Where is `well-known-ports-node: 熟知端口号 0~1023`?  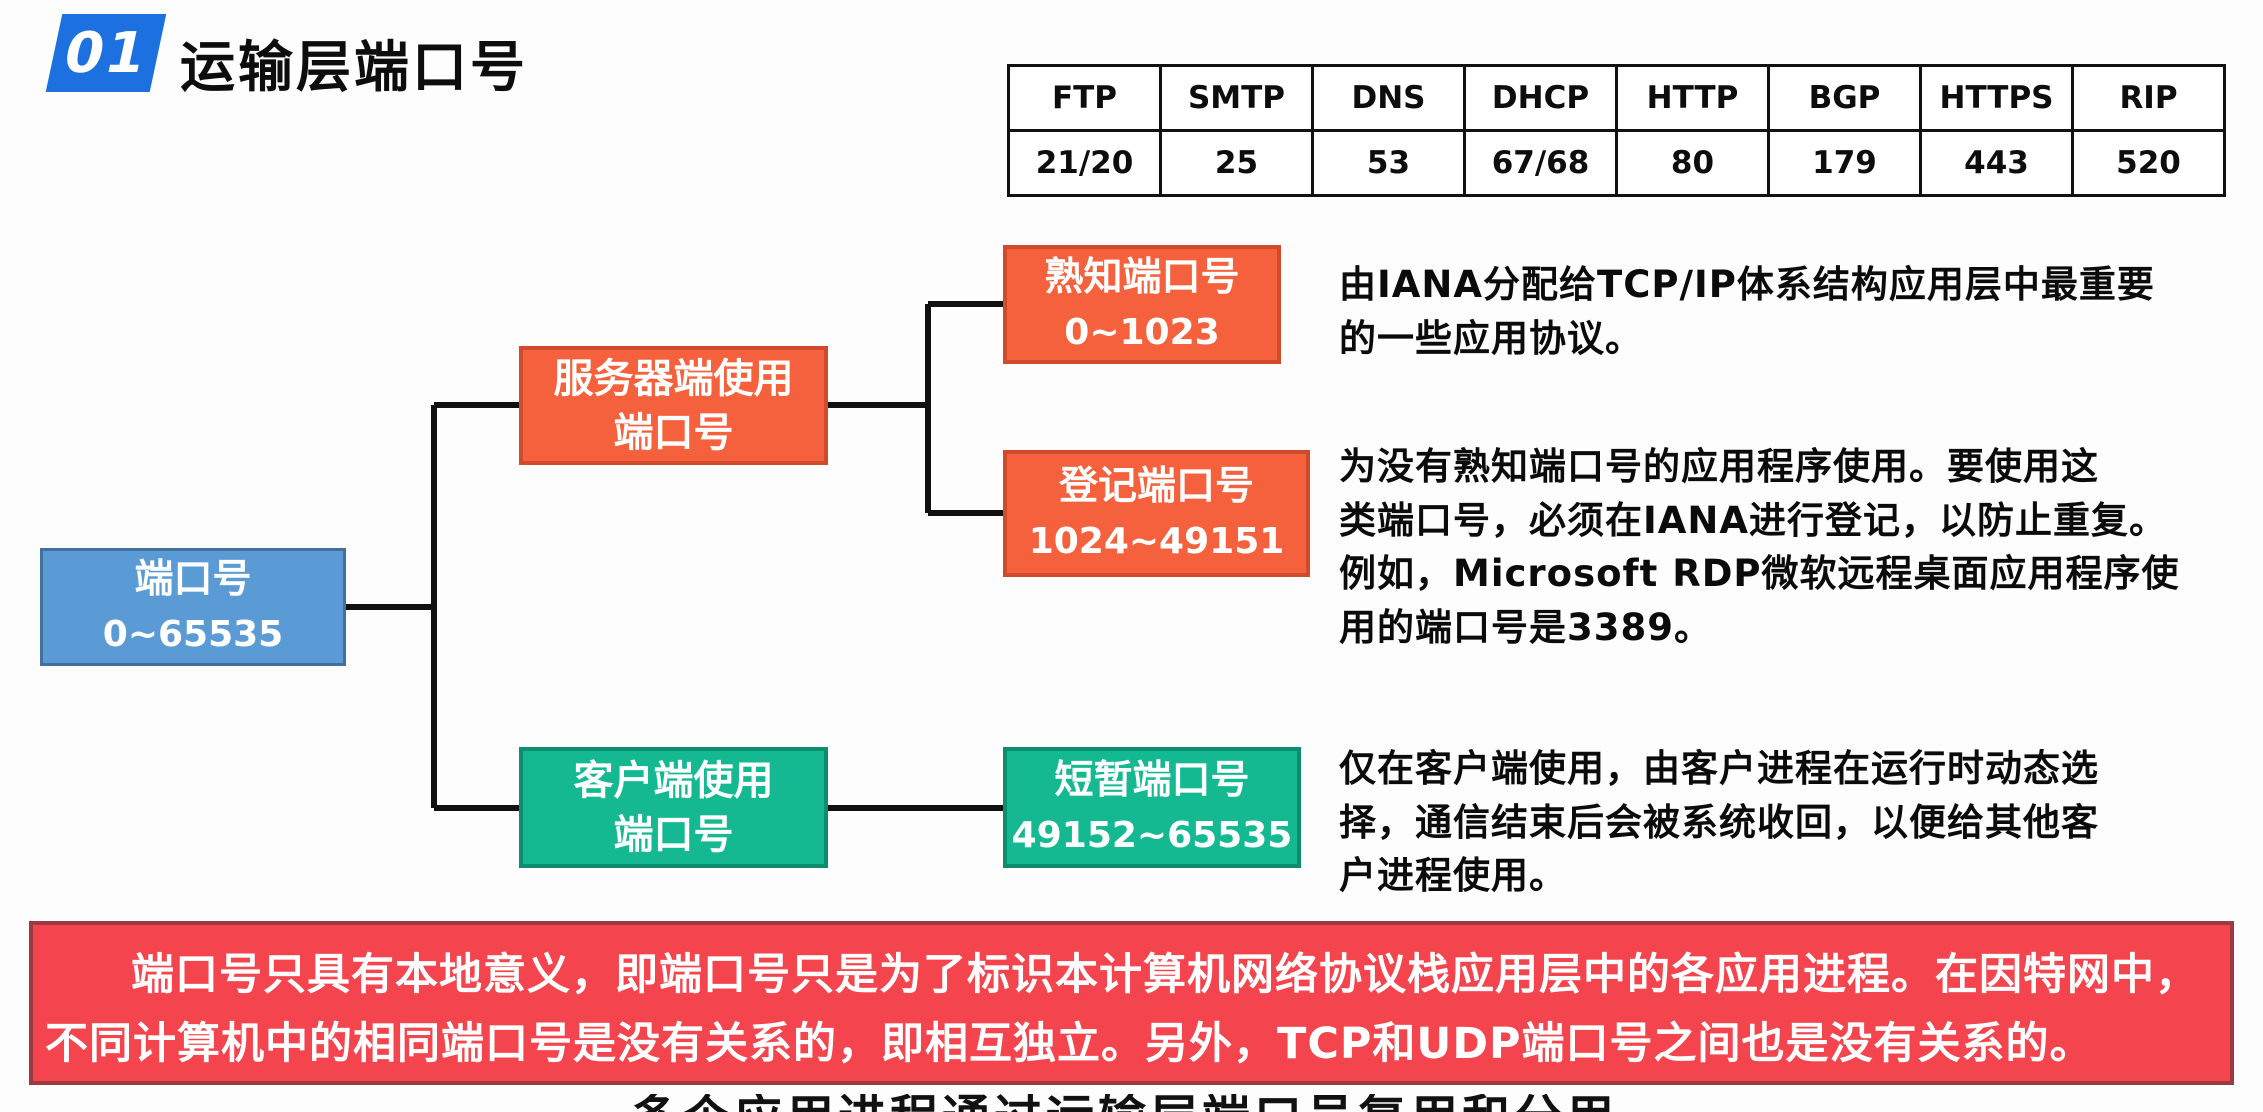
well-known-ports-node: 熟知端口号 0~1023 is located at coordinates (1142, 304).